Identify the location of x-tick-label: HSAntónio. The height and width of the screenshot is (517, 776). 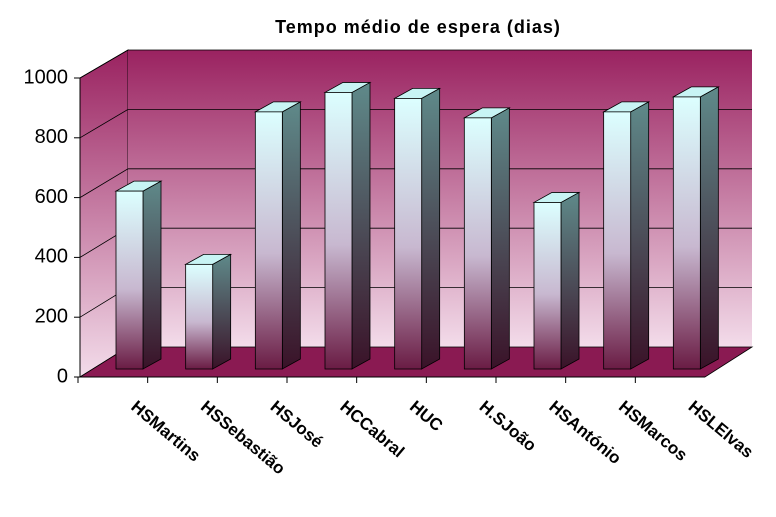
(584, 432).